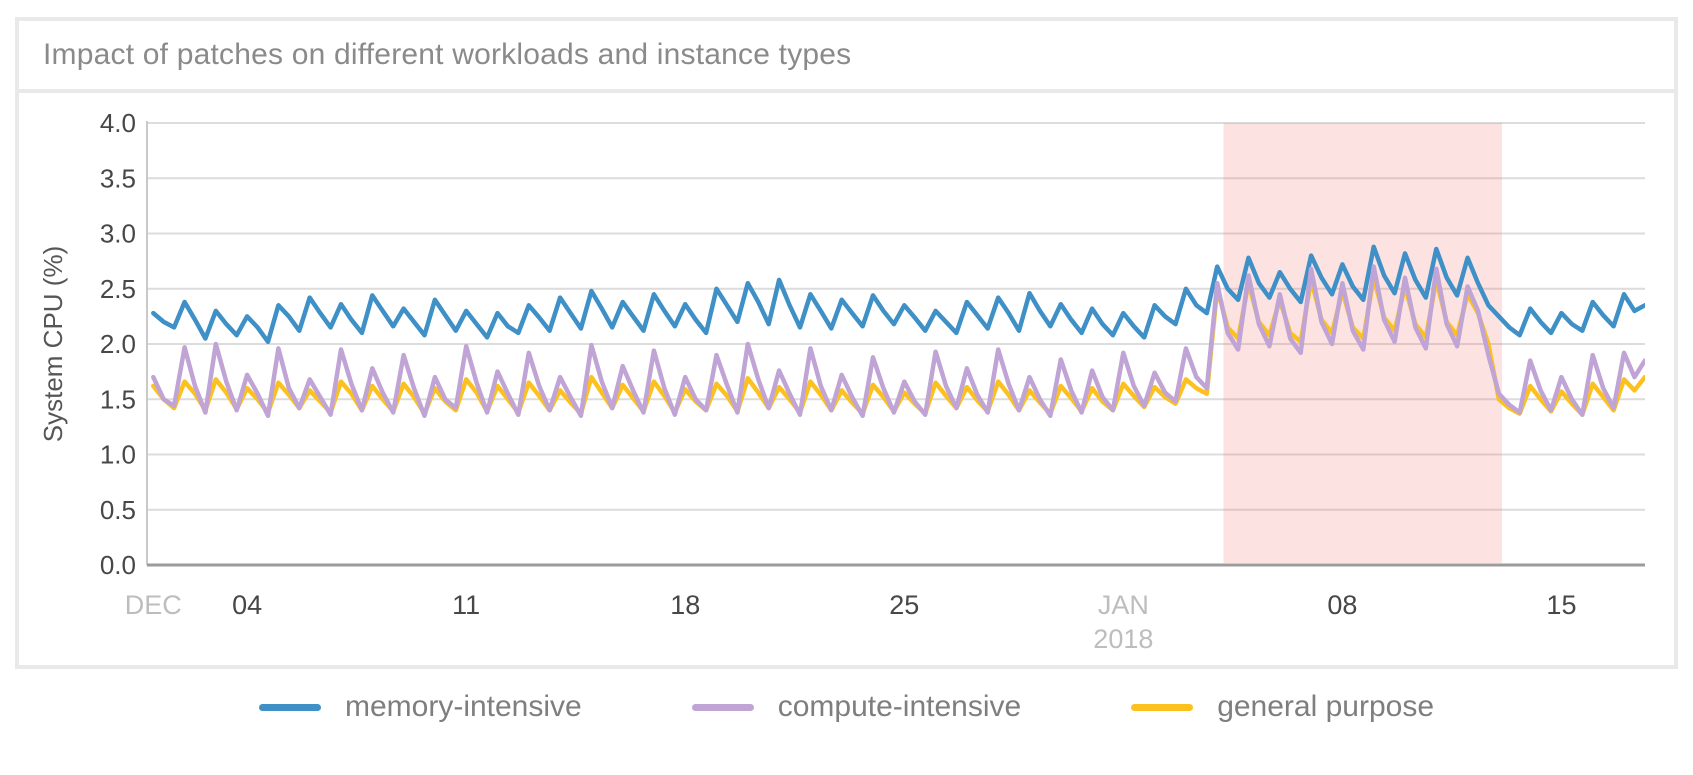 This screenshot has height=775, width=1693. I want to click on y-tick-label: 2.0, so click(118, 344).